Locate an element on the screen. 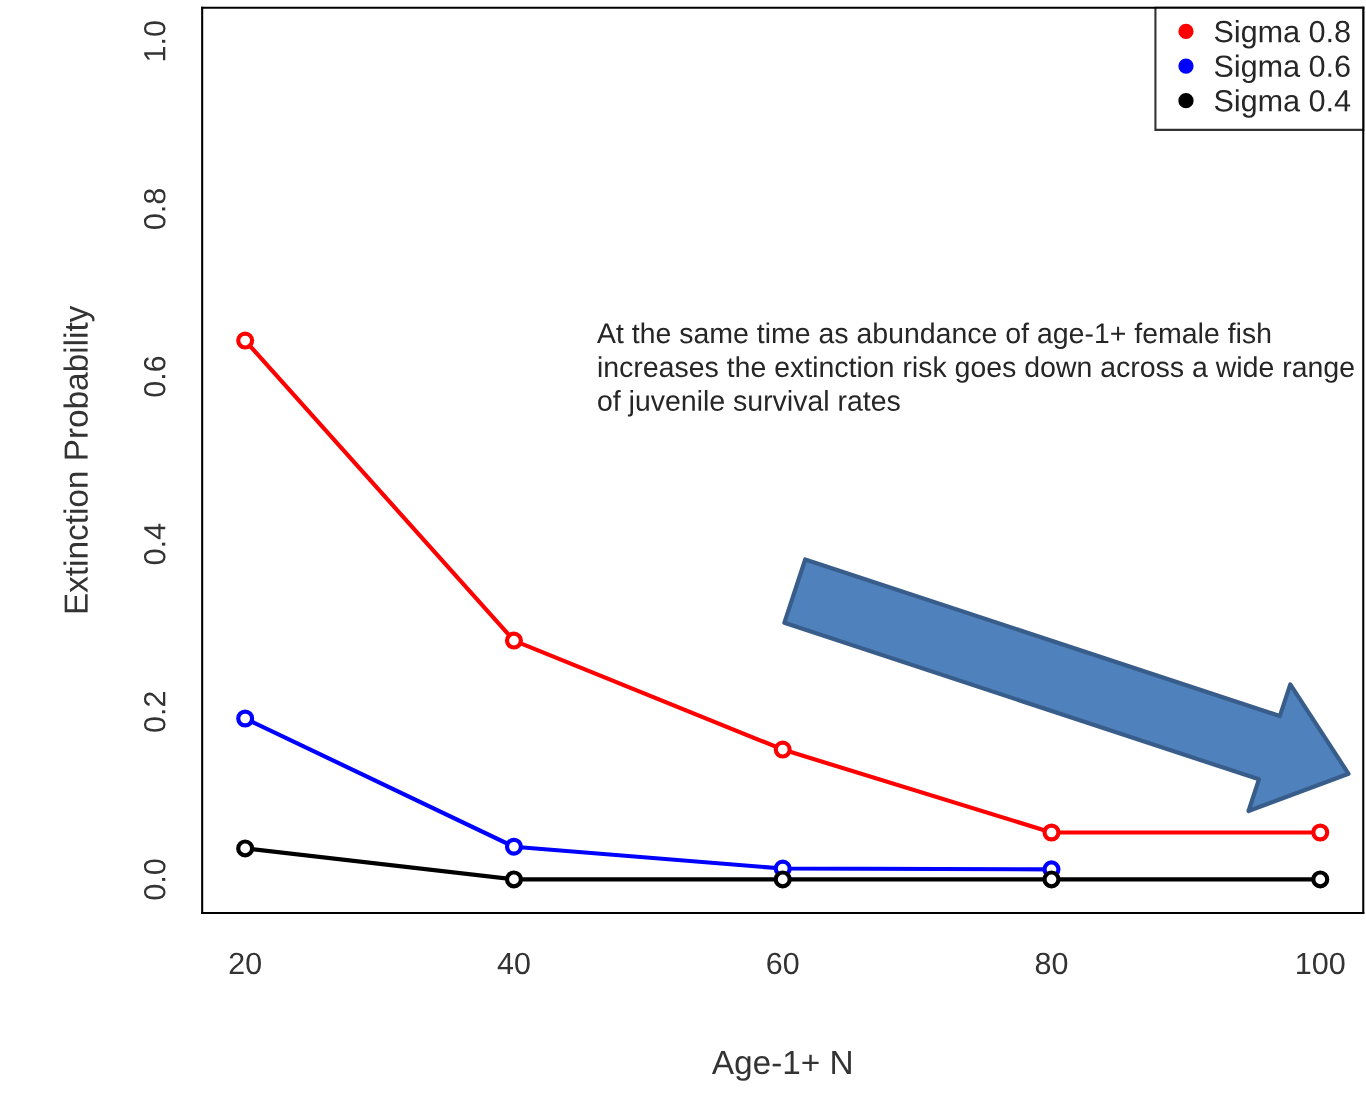 This screenshot has width=1366, height=1112. y-tick-label: 0.6 is located at coordinates (154, 376).